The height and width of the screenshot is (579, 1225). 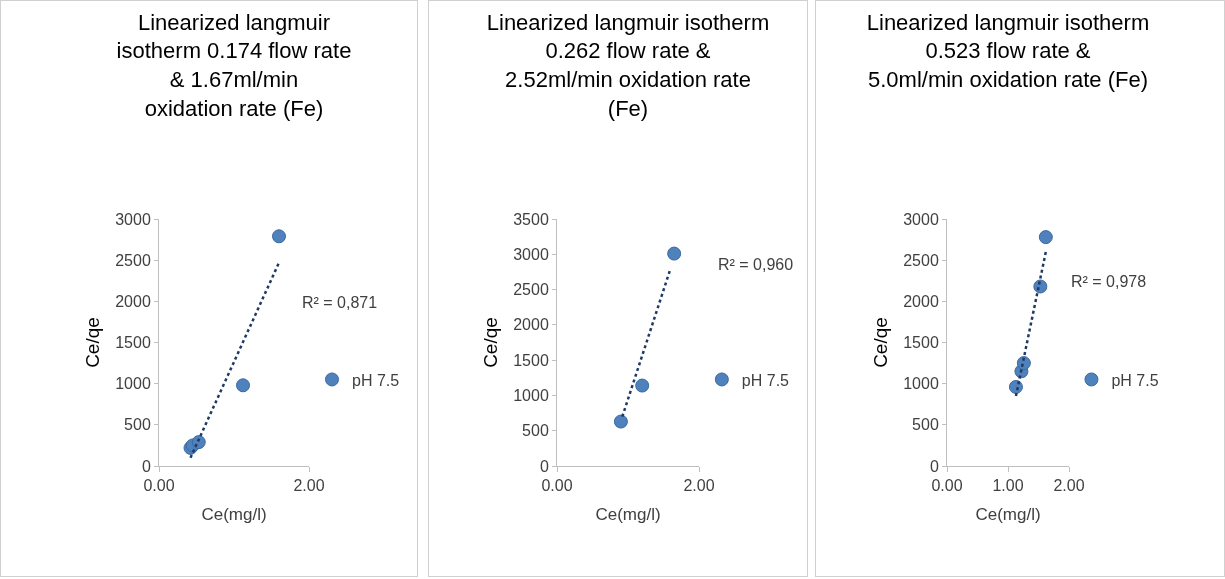 I want to click on annotation: R² = 0,871, so click(x=340, y=302).